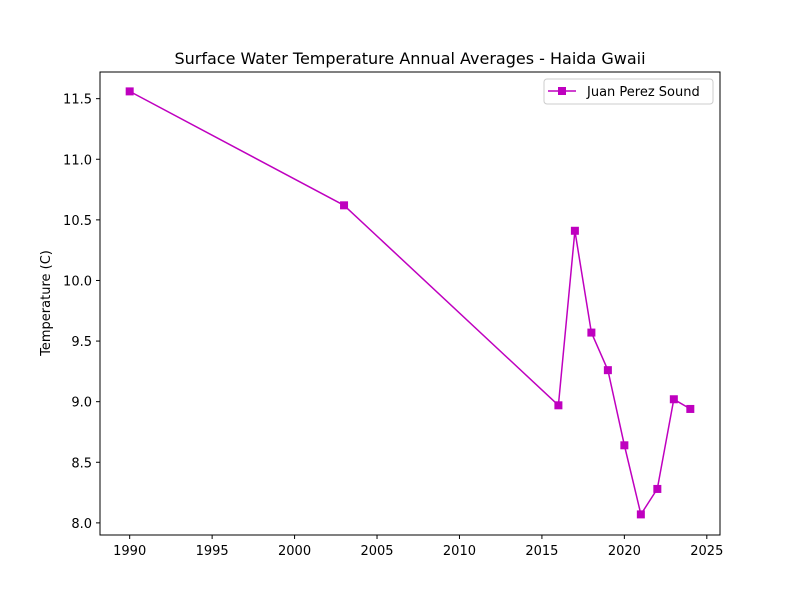  Describe the element at coordinates (46, 303) in the screenshot. I see `y-axis-label: Temperature (C)` at that location.